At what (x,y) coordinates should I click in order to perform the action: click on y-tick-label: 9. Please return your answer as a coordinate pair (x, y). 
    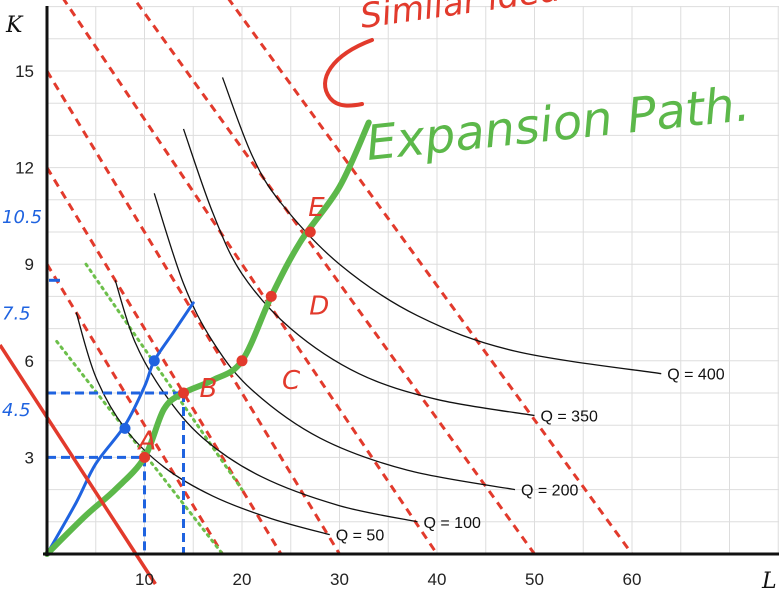
    Looking at the image, I should click on (29, 264).